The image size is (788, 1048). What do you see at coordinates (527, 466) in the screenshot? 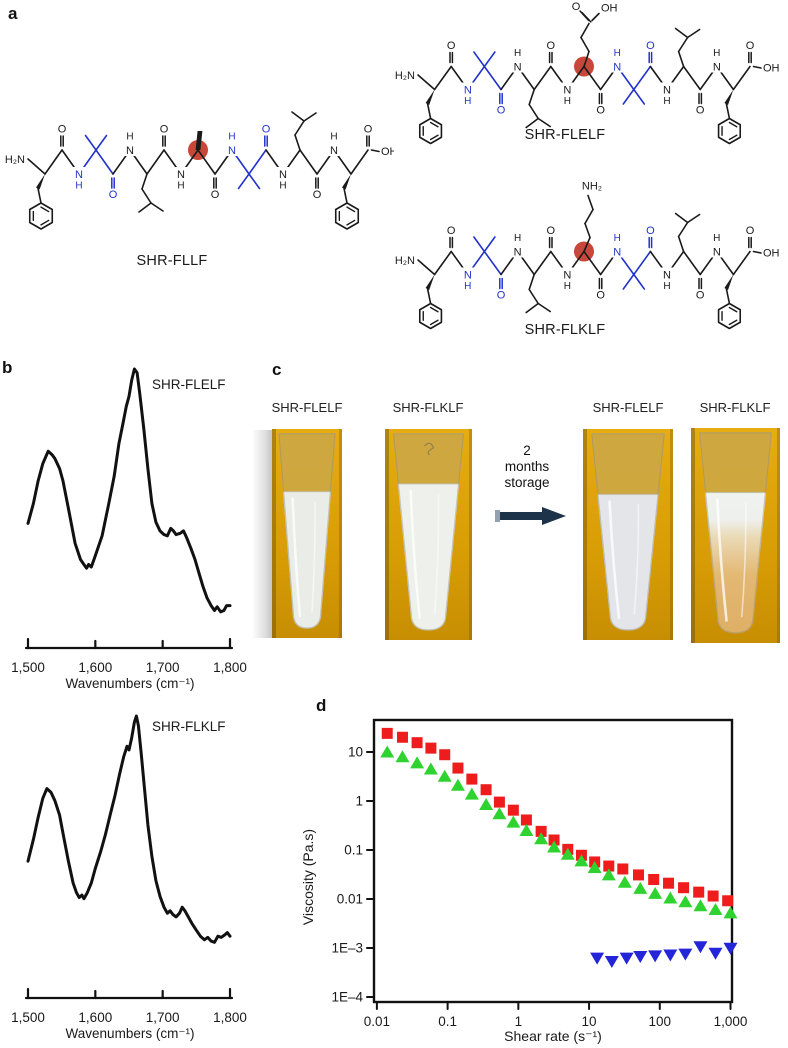
I see `storage-line-2: months` at bounding box center [527, 466].